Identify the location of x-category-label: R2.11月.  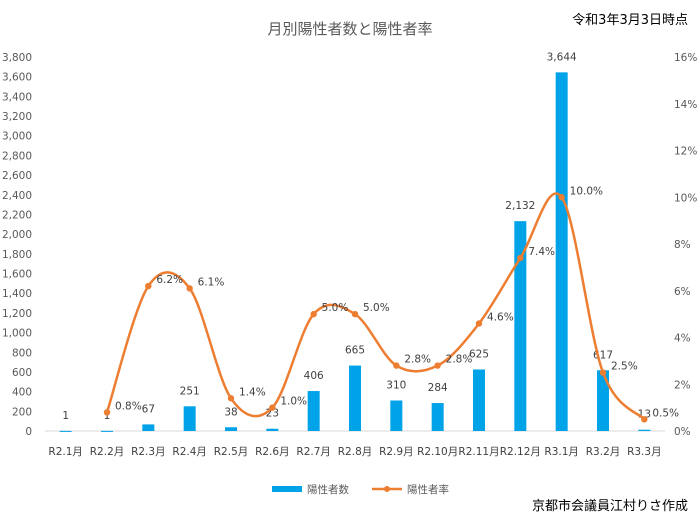
(478, 452).